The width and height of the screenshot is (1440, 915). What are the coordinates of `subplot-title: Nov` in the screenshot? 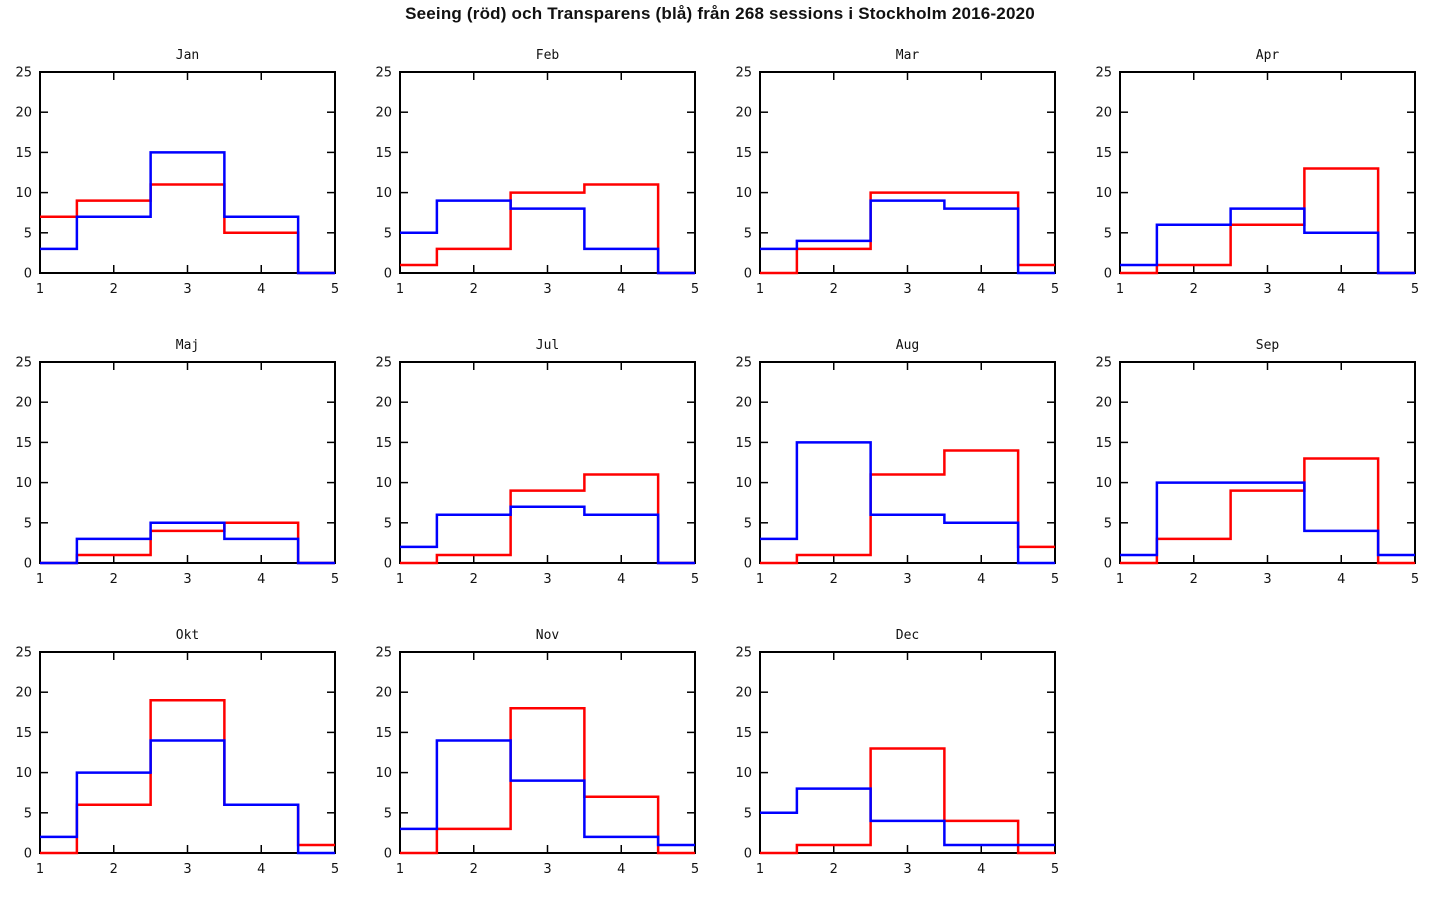 It's located at (548, 635).